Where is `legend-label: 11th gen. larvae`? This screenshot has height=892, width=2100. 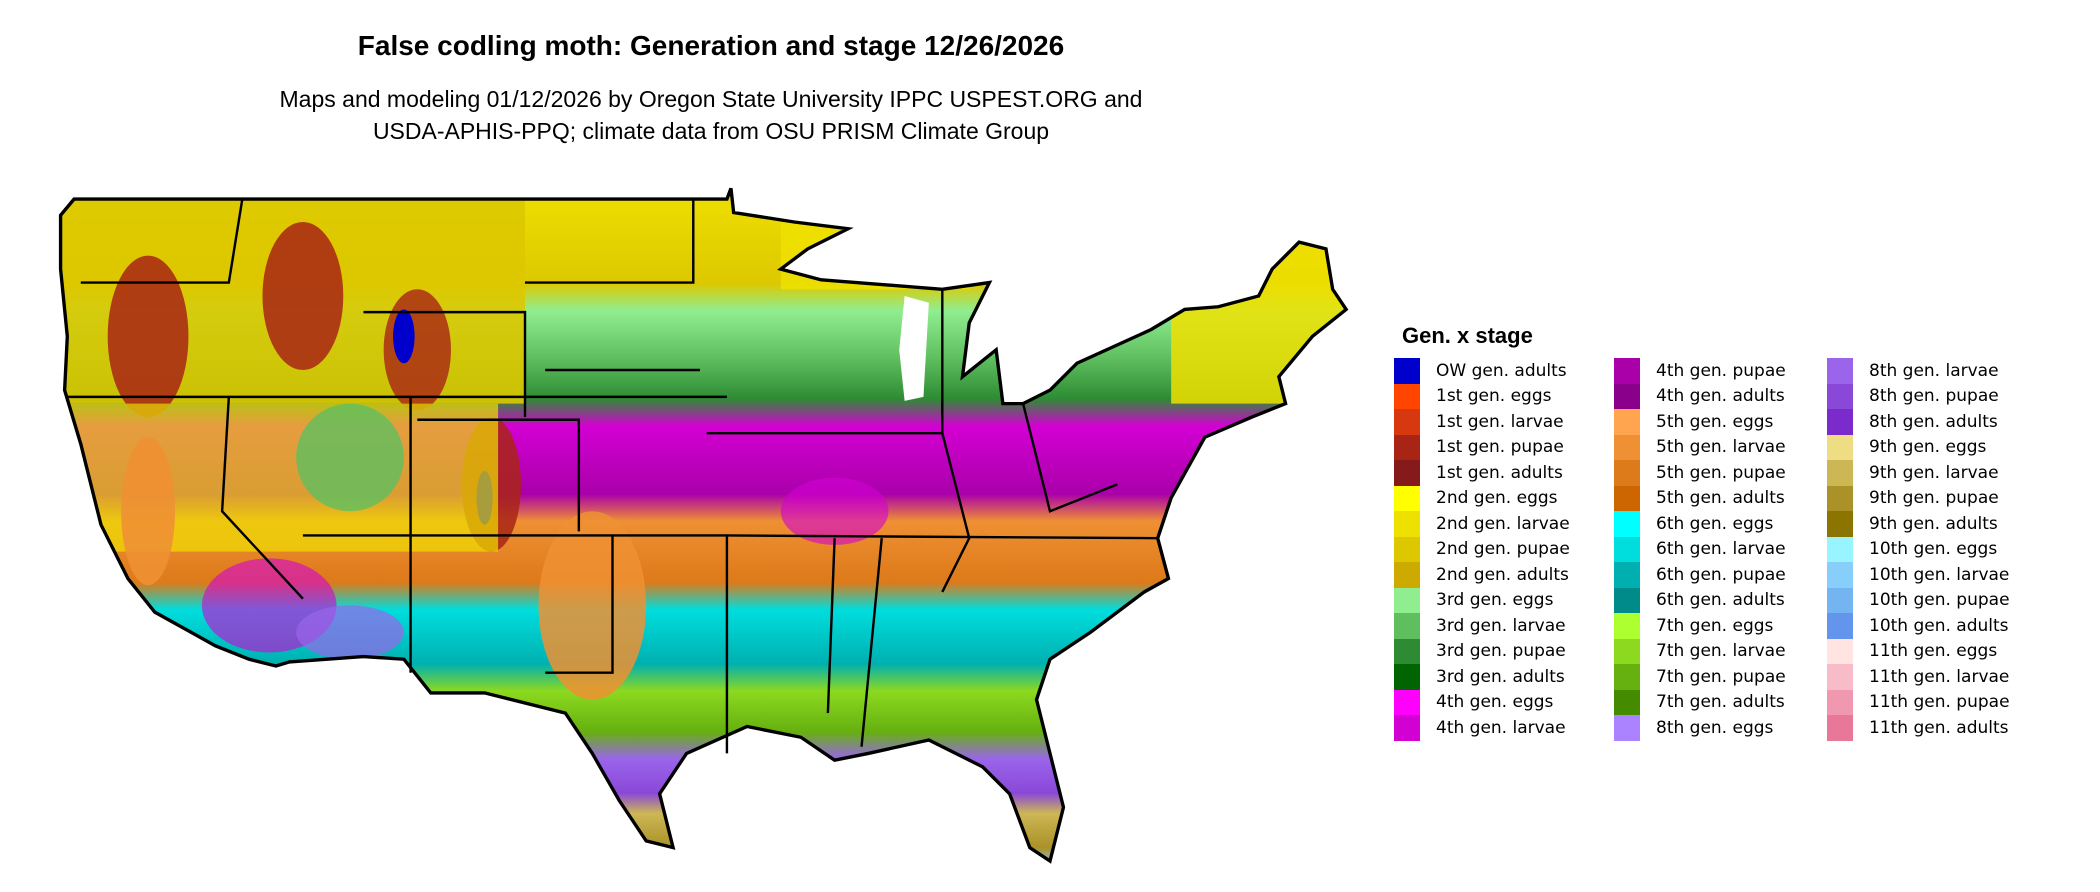 legend-label: 11th gen. larvae is located at coordinates (1939, 676).